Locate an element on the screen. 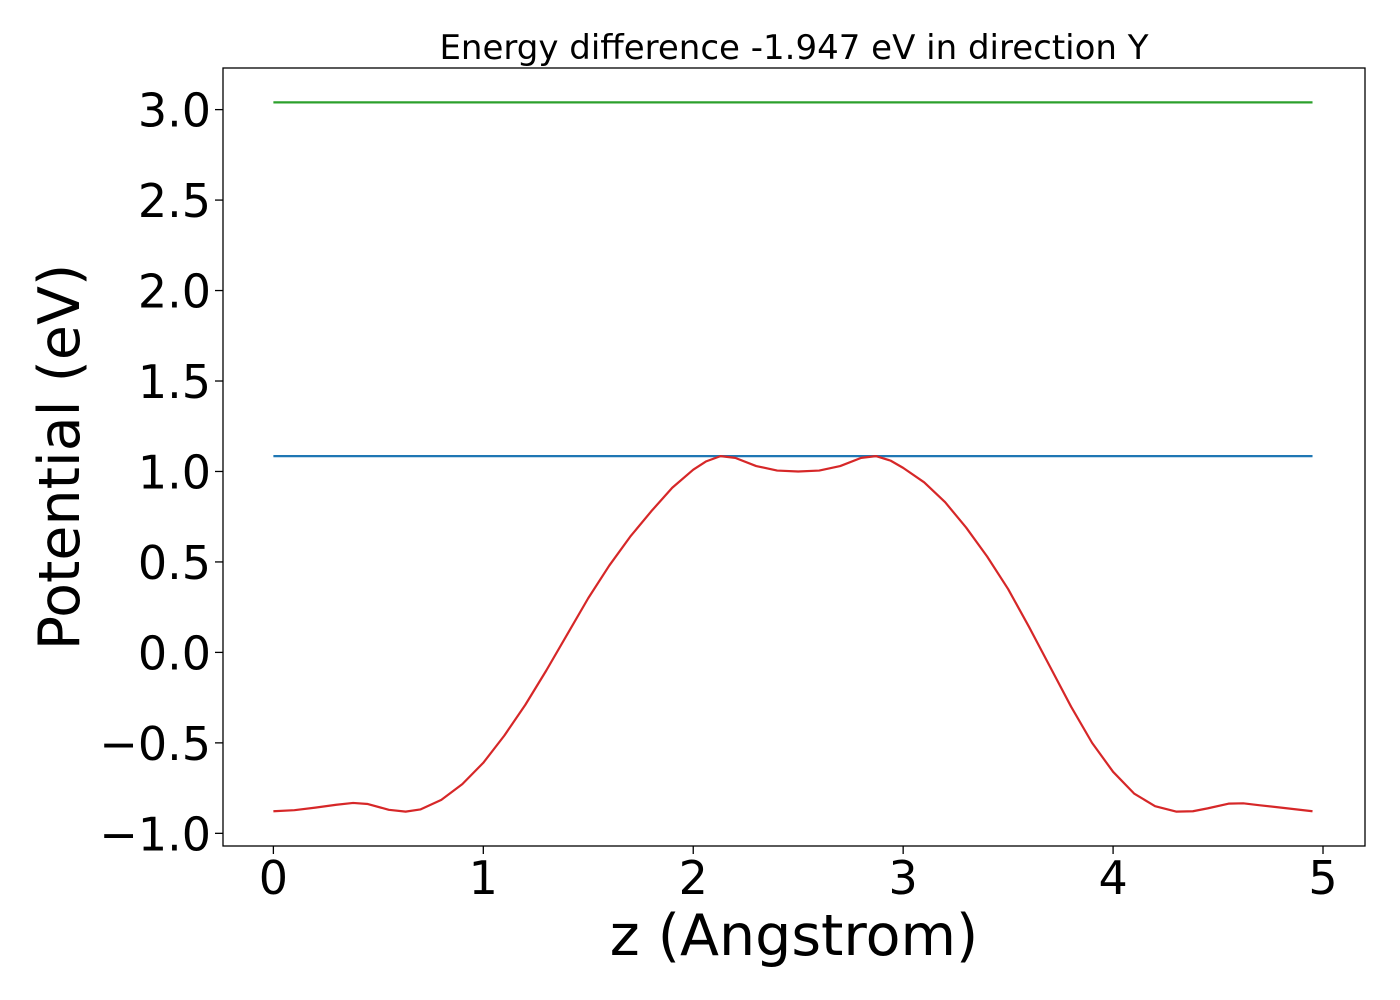 This screenshot has width=1400, height=1000. y-tick-label: 3.0 is located at coordinates (174, 111).